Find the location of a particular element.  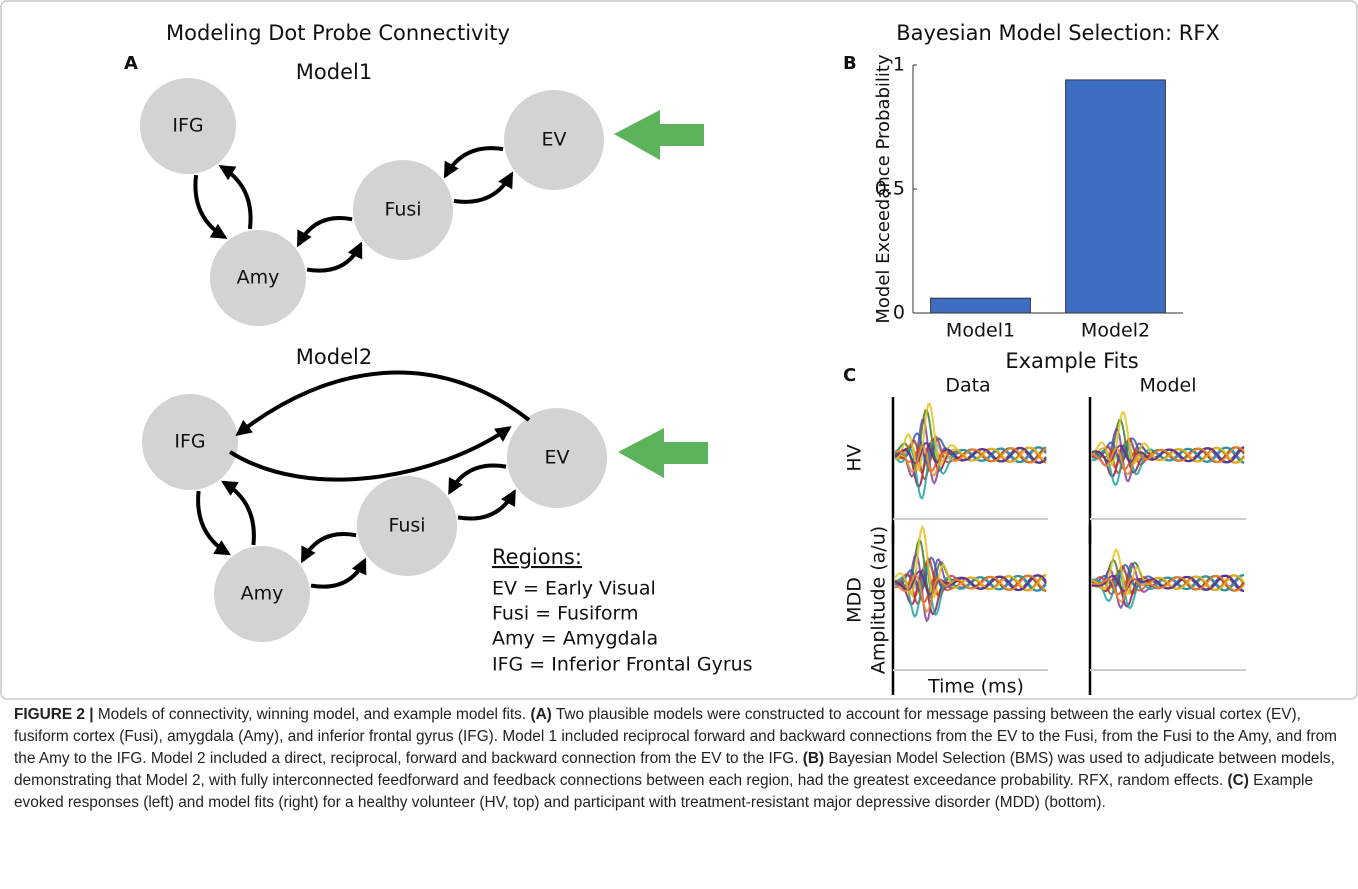

caption-label: FIGURE 2 | is located at coordinates (54, 714).